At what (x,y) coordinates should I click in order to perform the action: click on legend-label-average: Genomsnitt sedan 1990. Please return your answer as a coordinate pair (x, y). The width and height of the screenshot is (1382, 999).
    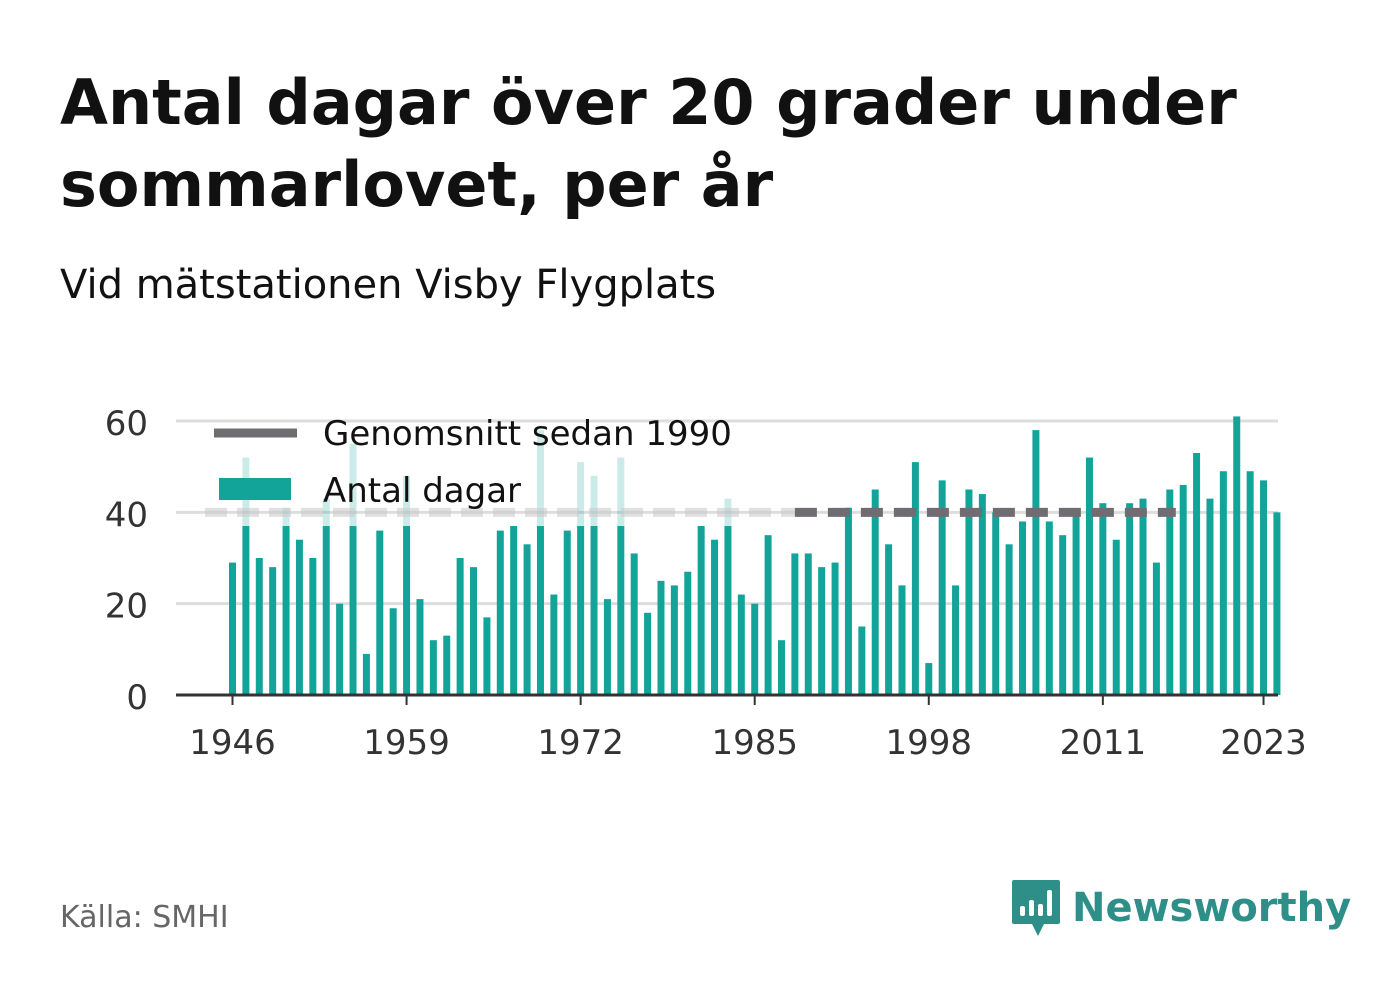
    Looking at the image, I should click on (527, 434).